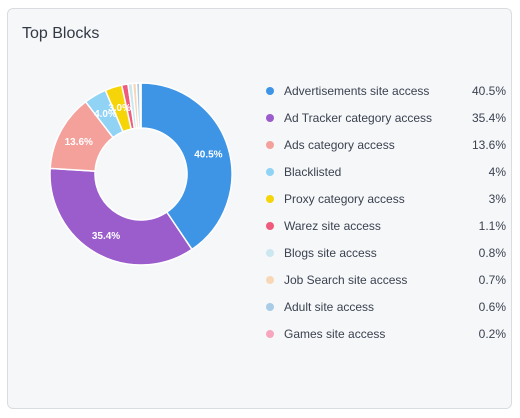 This screenshot has height=418, width=520. I want to click on legend-label: Blogs site access, so click(330, 252).